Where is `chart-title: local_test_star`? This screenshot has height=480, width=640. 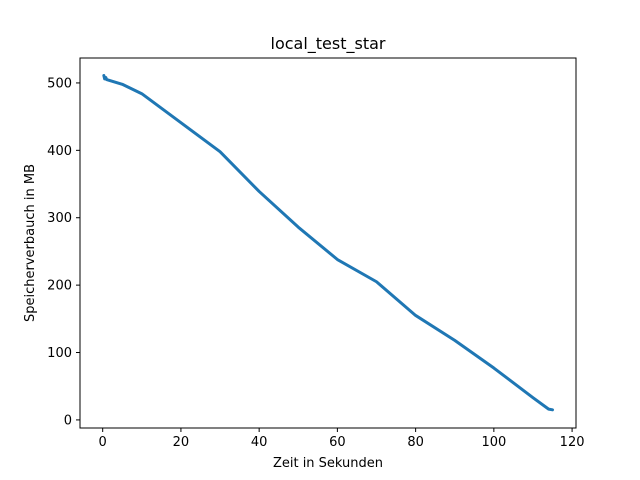
chart-title: local_test_star is located at coordinates (328, 44).